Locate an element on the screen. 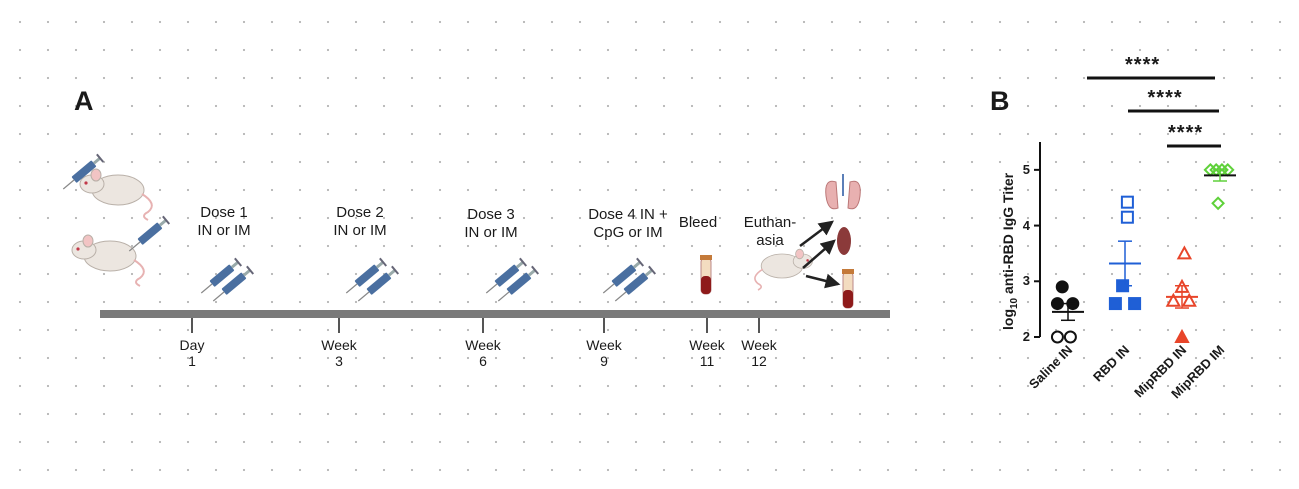  tick-label: Week 3 is located at coordinates (339, 353).